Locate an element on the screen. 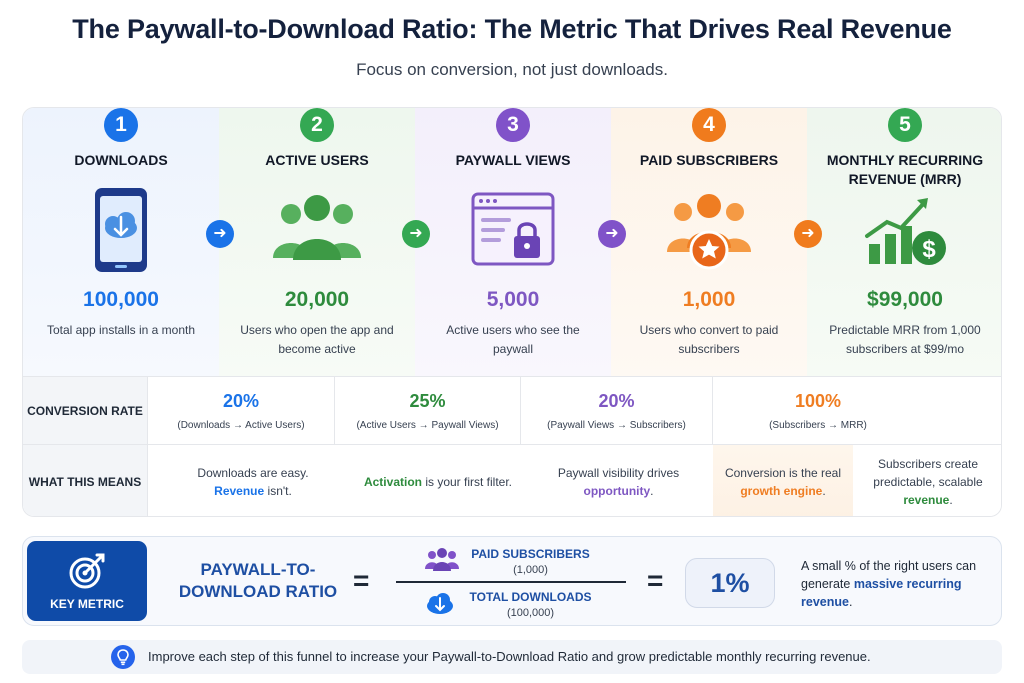 The image size is (1024, 683). stage-description: Total app installs in a month is located at coordinates (121, 330).